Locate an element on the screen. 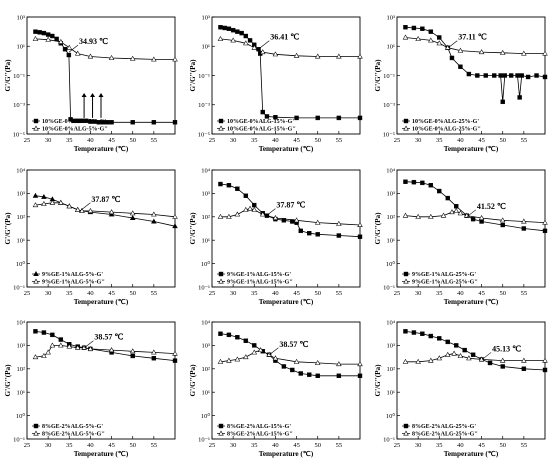 This screenshot has height=468, width=550. plot-frame is located at coordinates (471, 228).